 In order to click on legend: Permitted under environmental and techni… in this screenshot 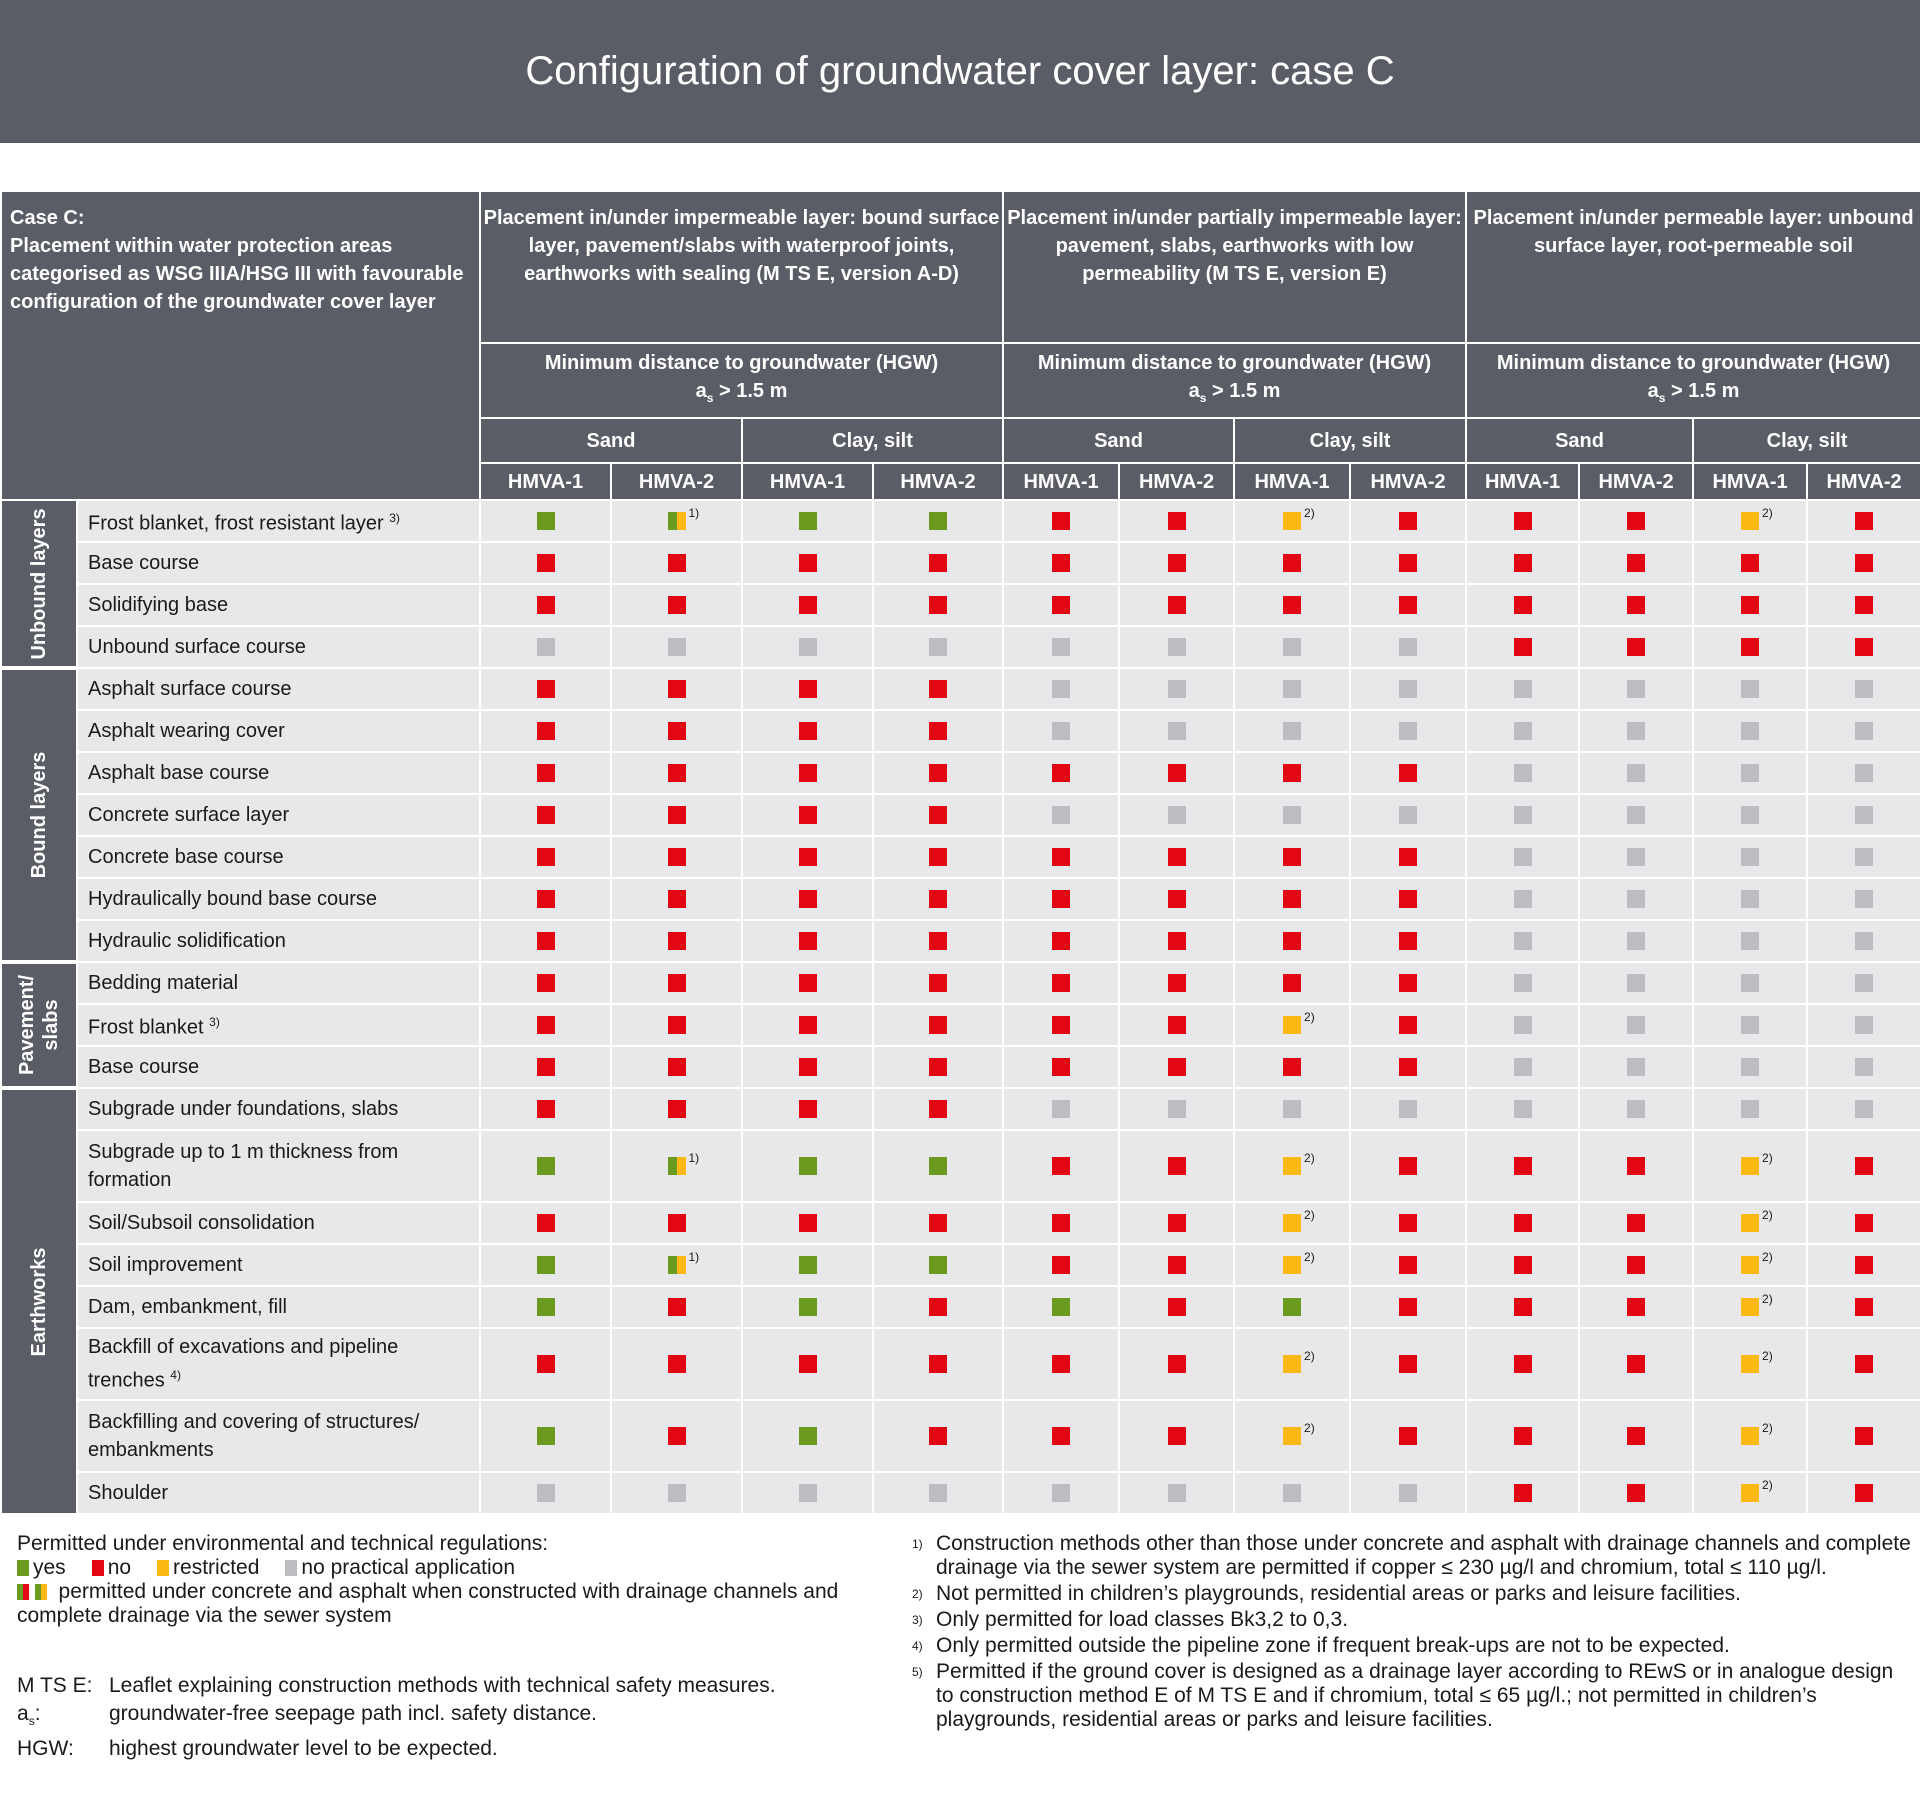, I will do `click(452, 1580)`.